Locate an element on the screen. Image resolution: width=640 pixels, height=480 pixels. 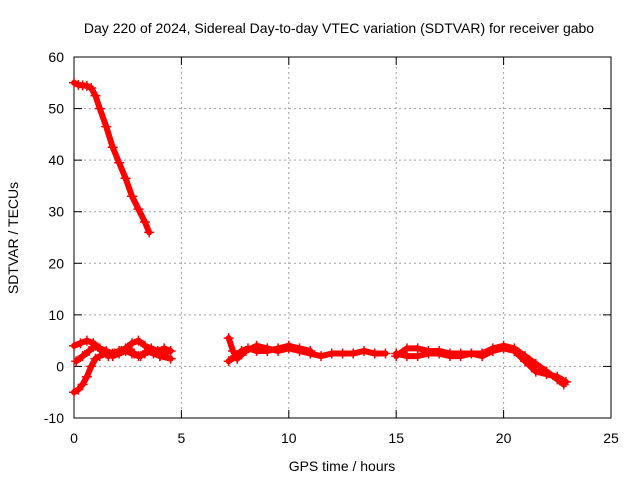
series-high-track is located at coordinates (112, 157).